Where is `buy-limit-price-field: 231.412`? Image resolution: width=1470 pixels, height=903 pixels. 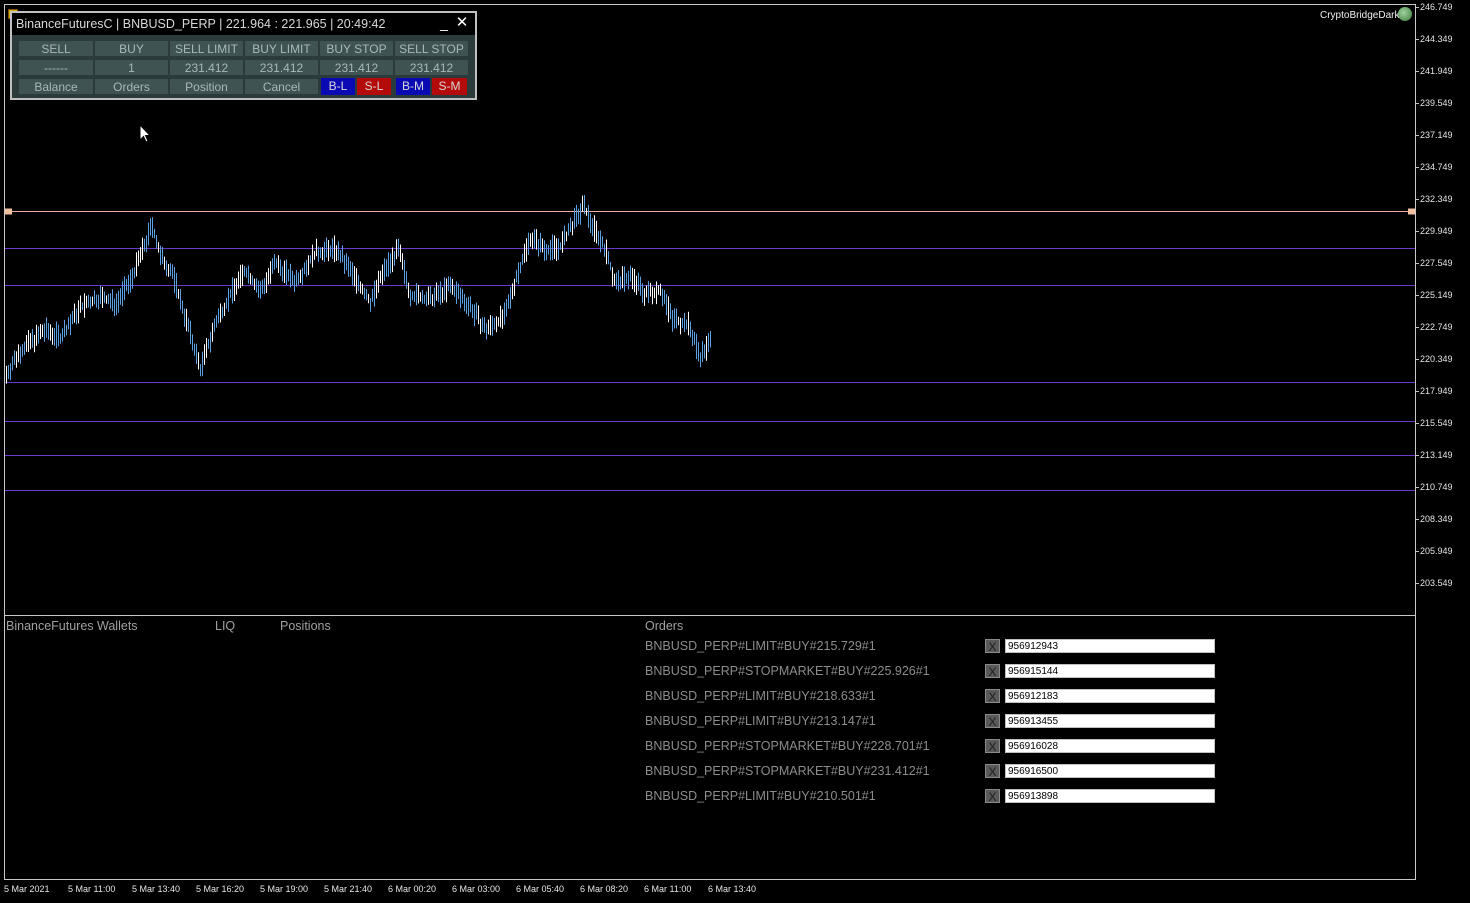 buy-limit-price-field: 231.412 is located at coordinates (281, 67).